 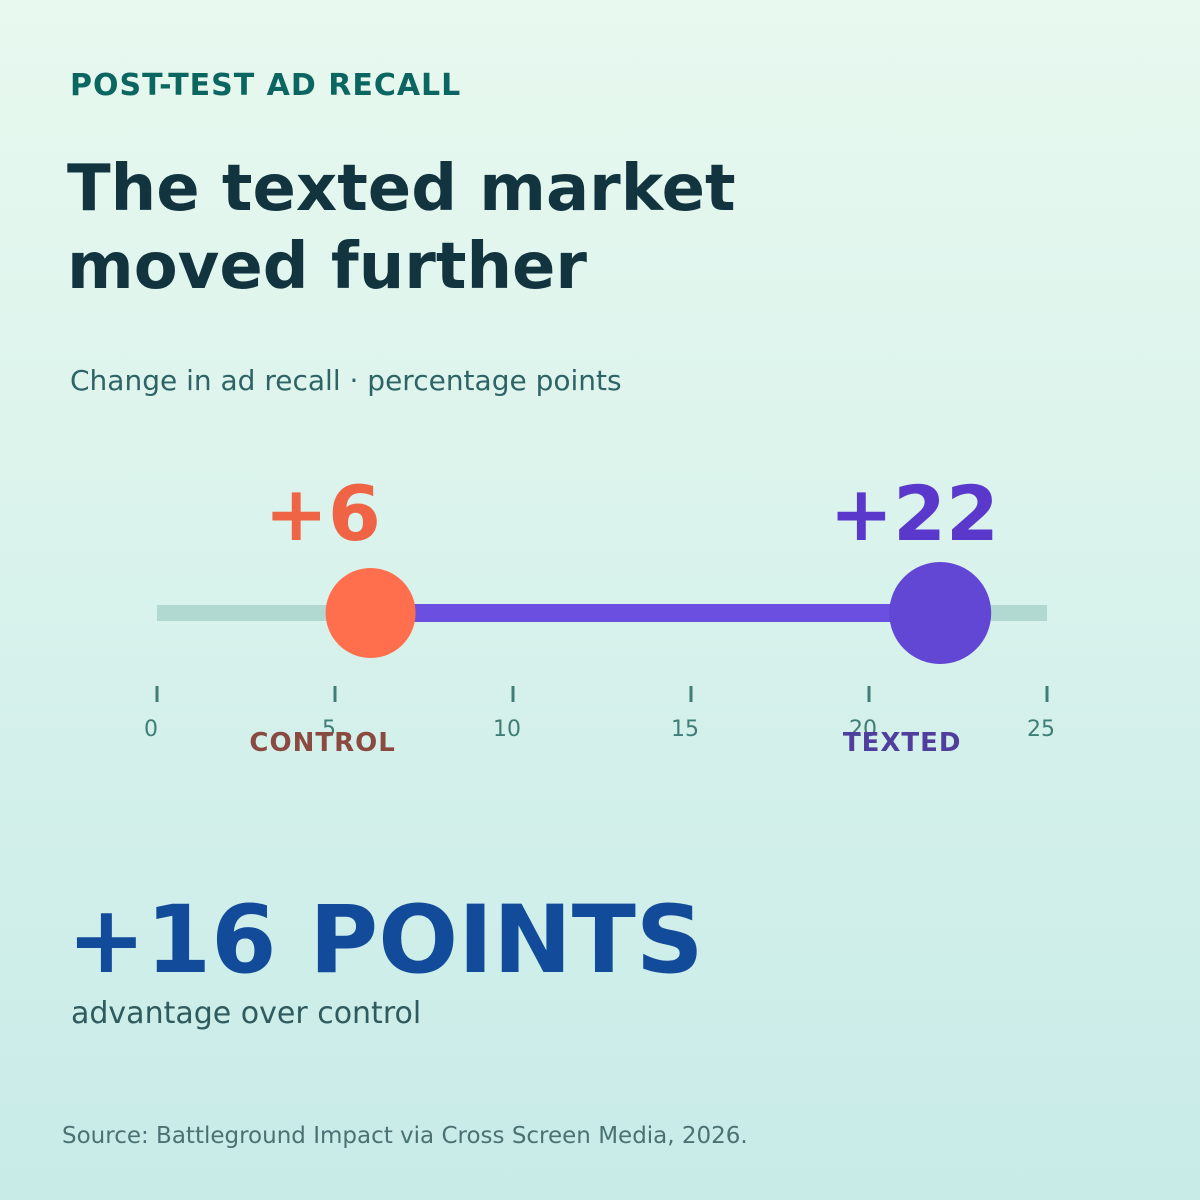 What do you see at coordinates (1041, 729) in the screenshot?
I see `tick-label: 25` at bounding box center [1041, 729].